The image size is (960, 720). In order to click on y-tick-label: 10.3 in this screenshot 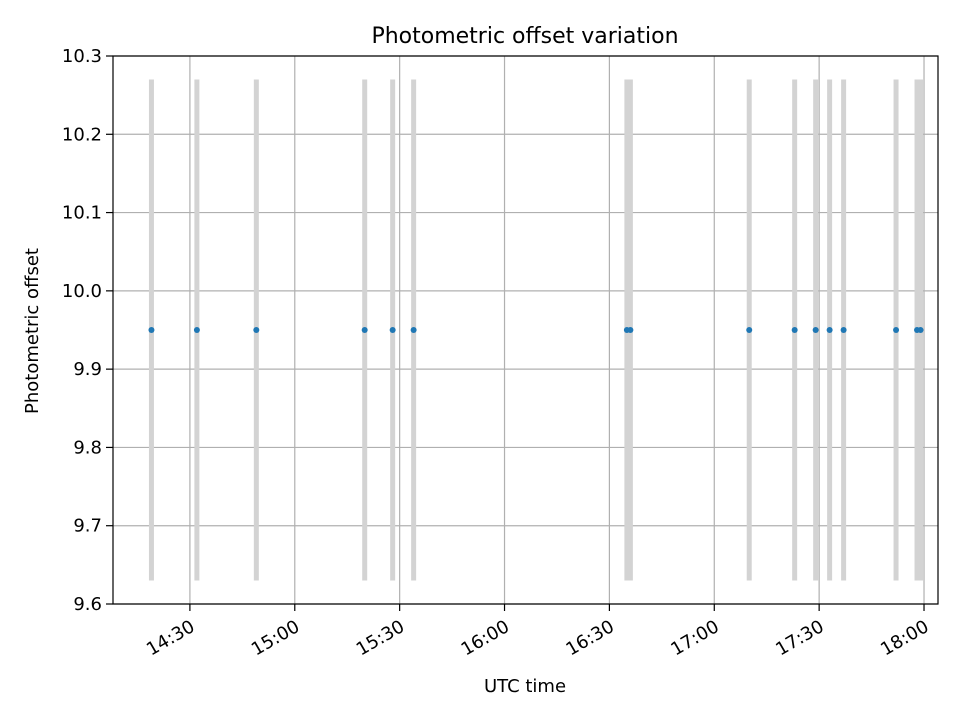, I will do `click(82, 56)`.